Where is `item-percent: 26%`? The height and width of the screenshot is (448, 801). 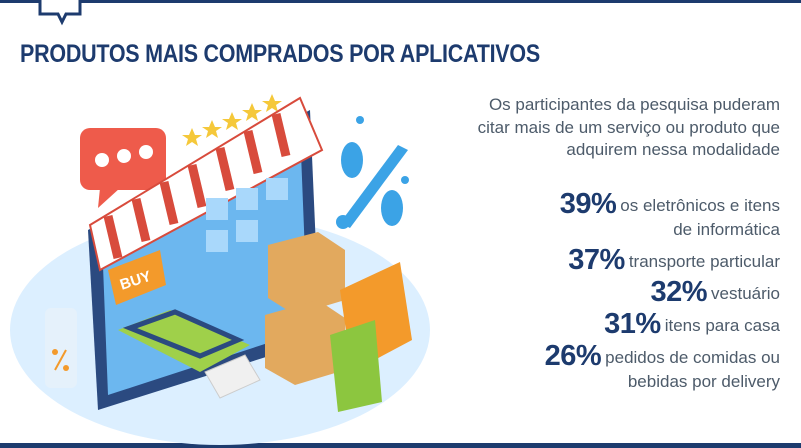
item-percent: 26% is located at coordinates (573, 356).